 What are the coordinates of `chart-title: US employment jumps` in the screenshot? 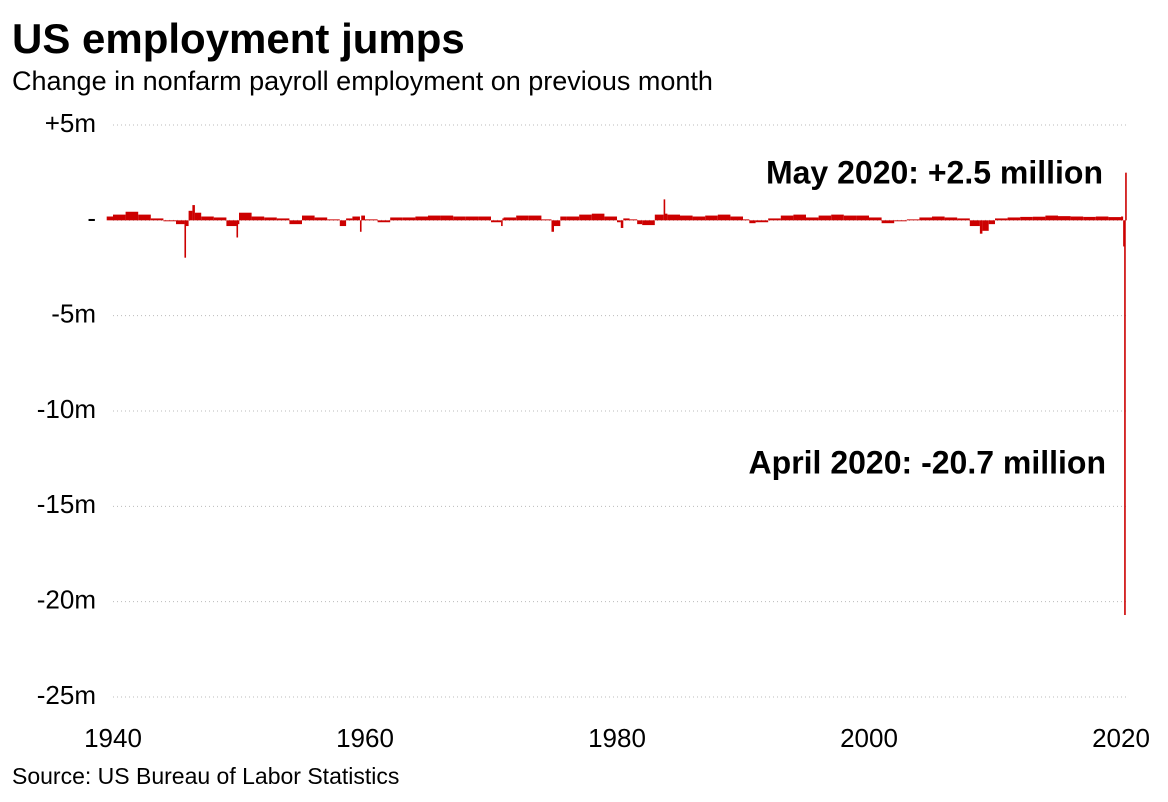 It's located at (238, 38).